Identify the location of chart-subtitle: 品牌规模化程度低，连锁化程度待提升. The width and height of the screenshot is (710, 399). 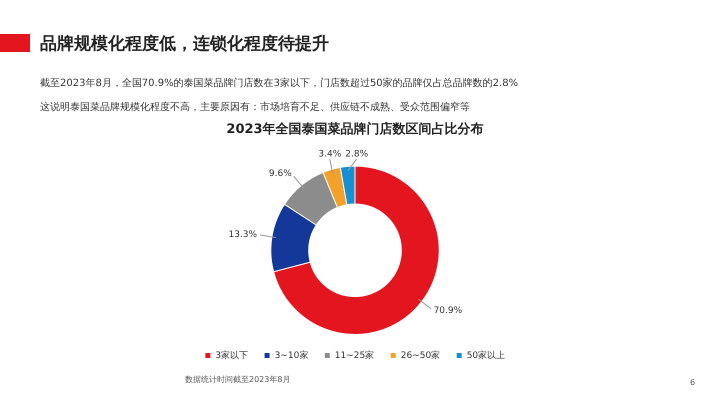
(184, 44).